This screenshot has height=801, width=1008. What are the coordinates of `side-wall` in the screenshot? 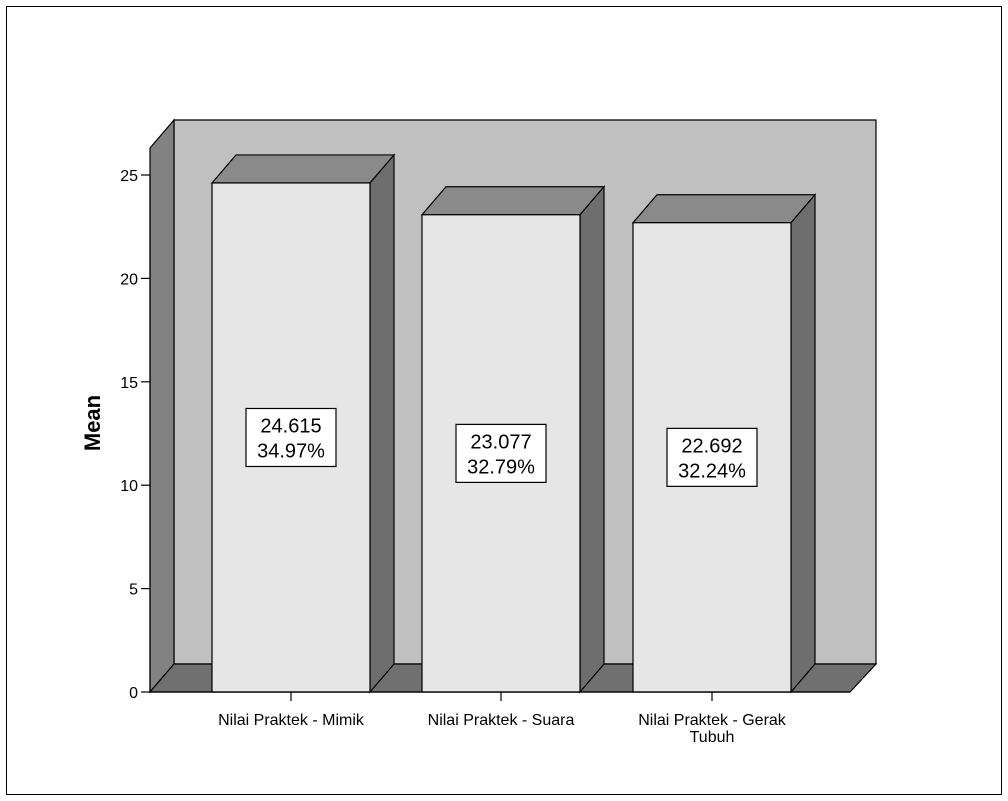 It's located at (162, 406).